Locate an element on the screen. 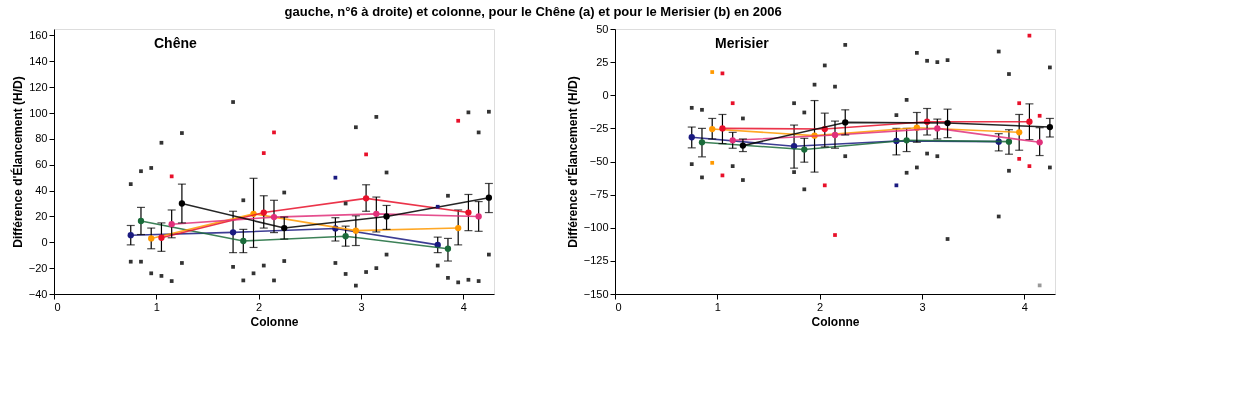  y-tick-label: 20 is located at coordinates (41, 215).